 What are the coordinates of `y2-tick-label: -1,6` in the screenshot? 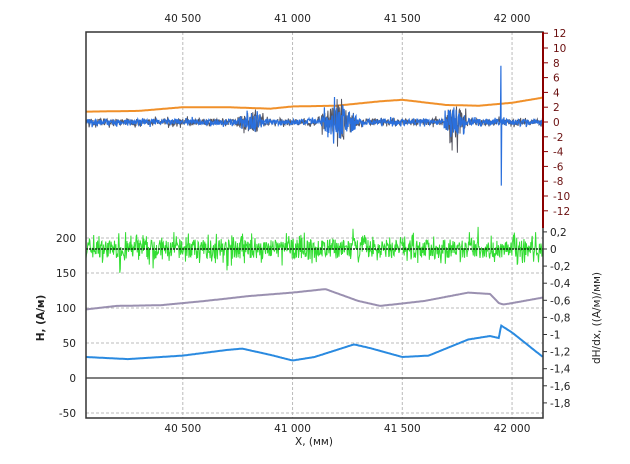 It's located at (560, 387).